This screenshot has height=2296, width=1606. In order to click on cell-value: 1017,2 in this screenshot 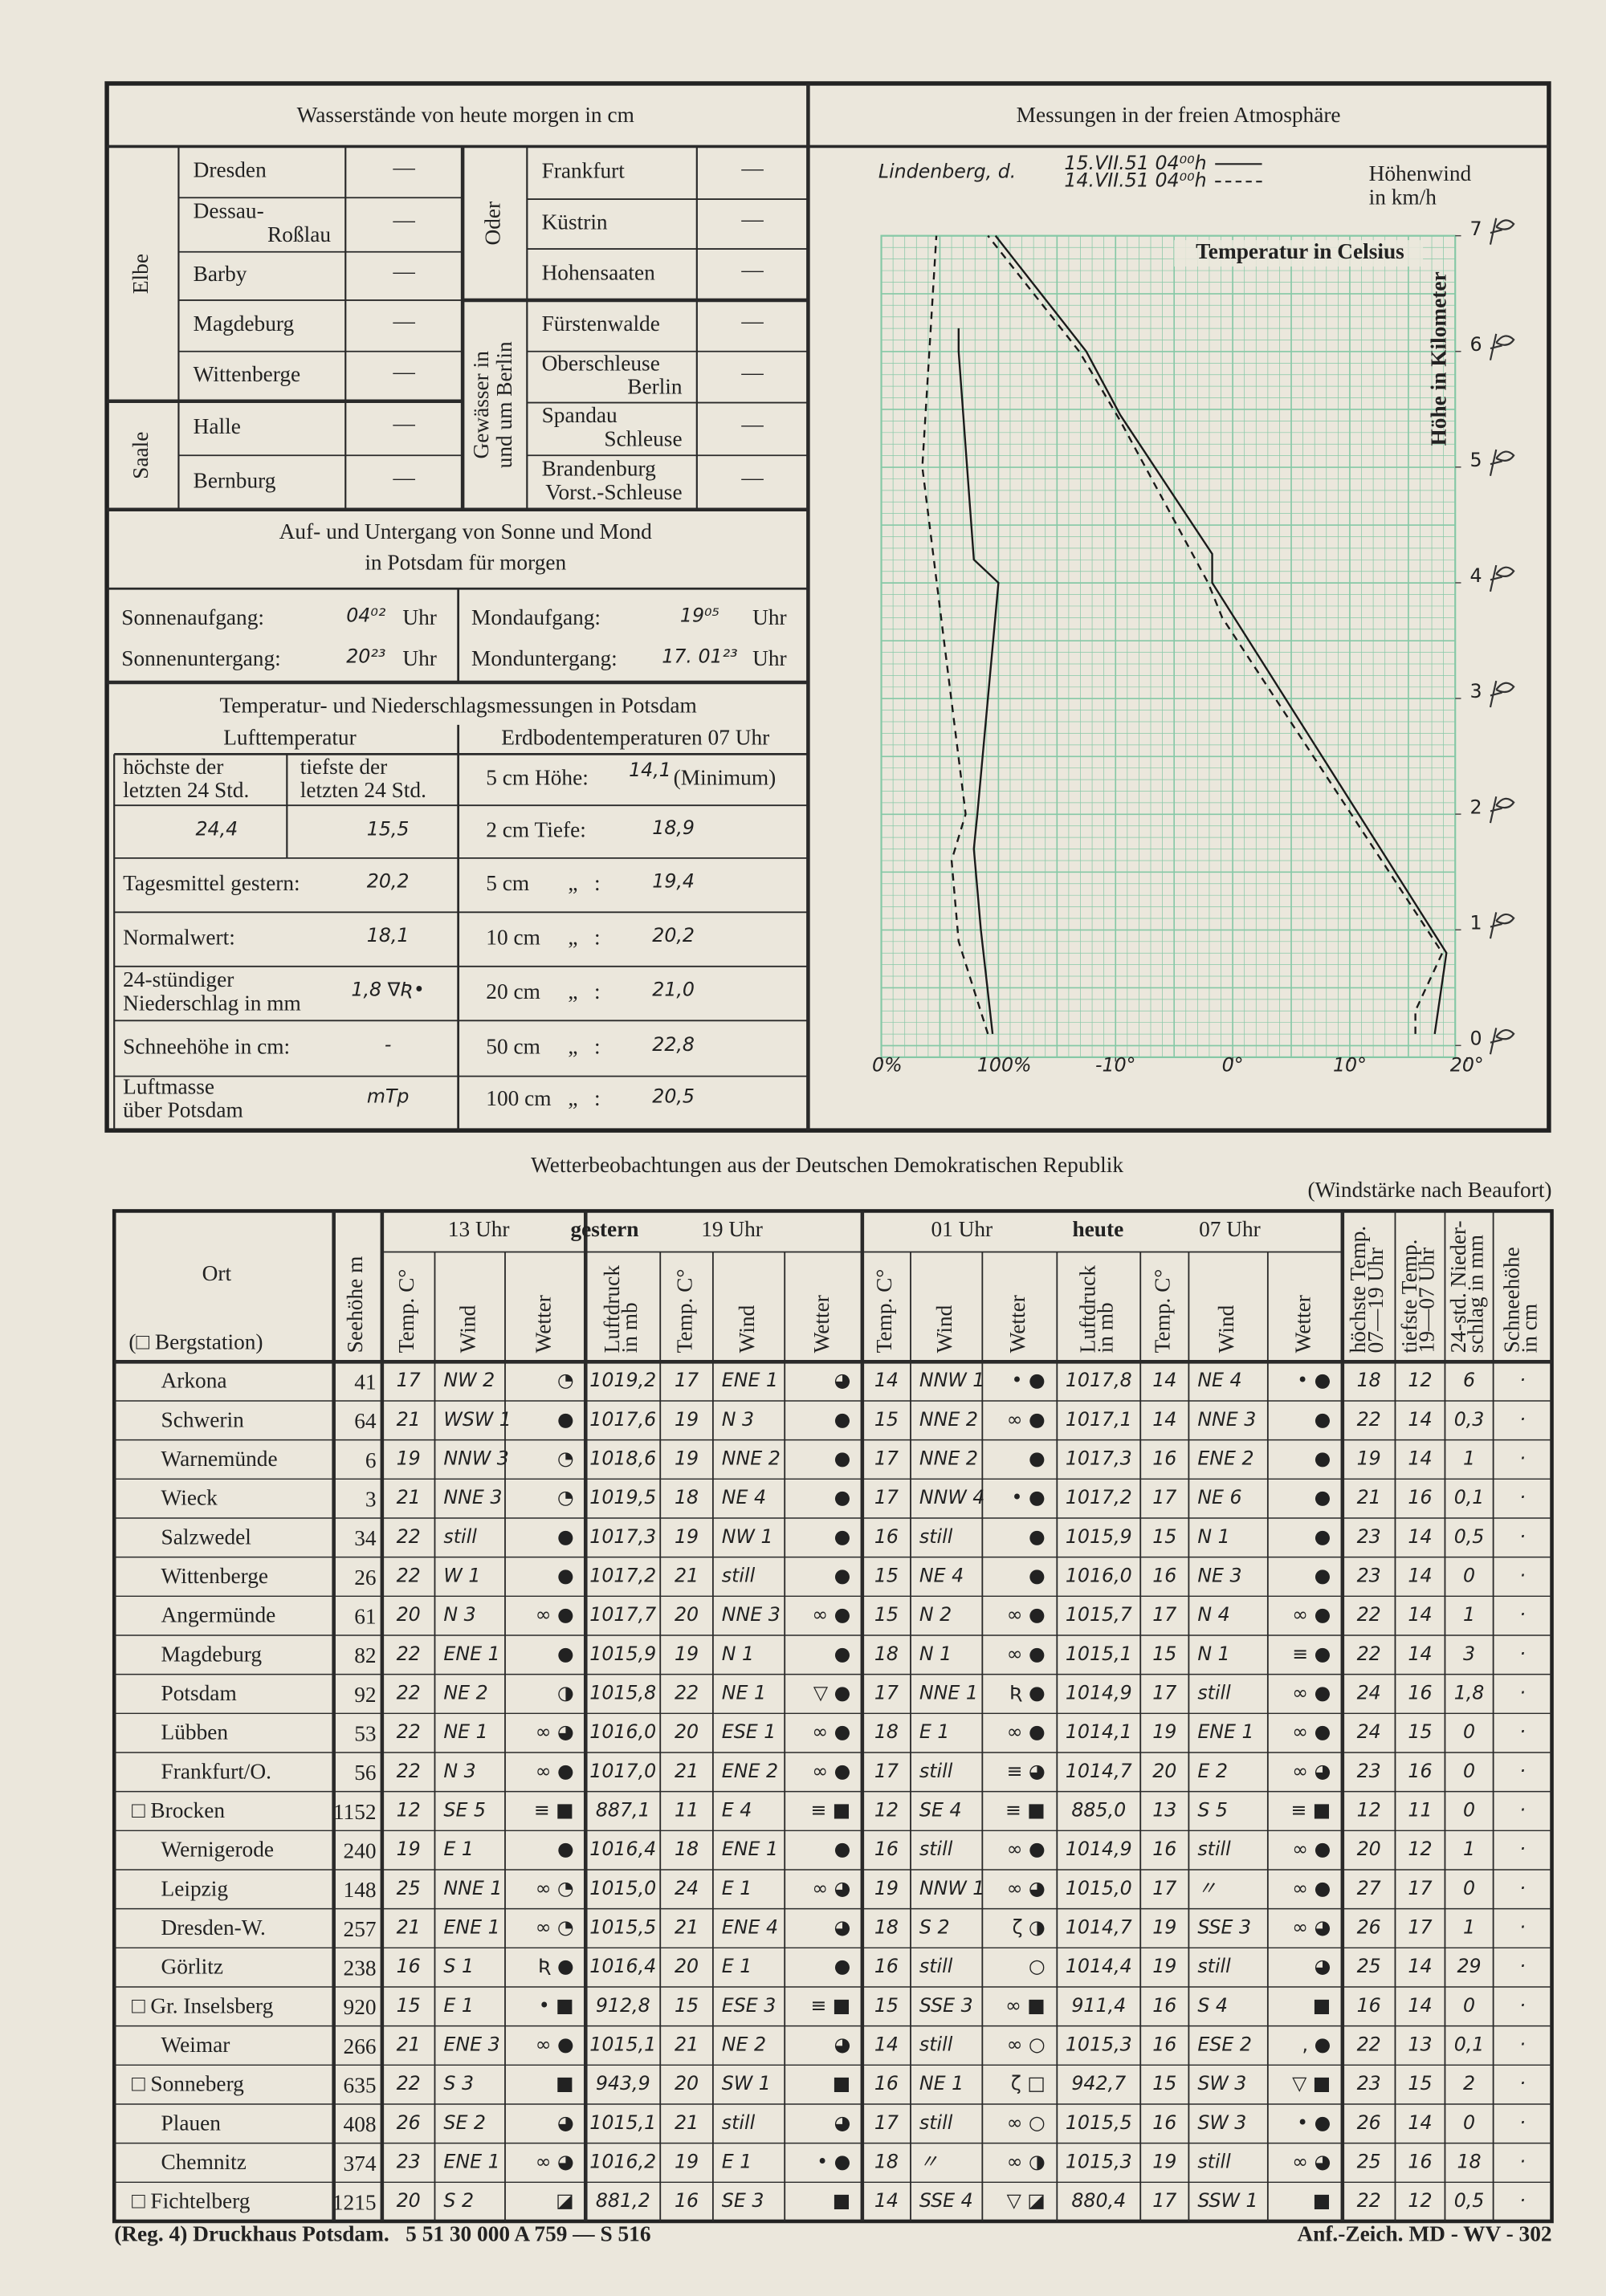, I will do `click(1099, 1497)`.